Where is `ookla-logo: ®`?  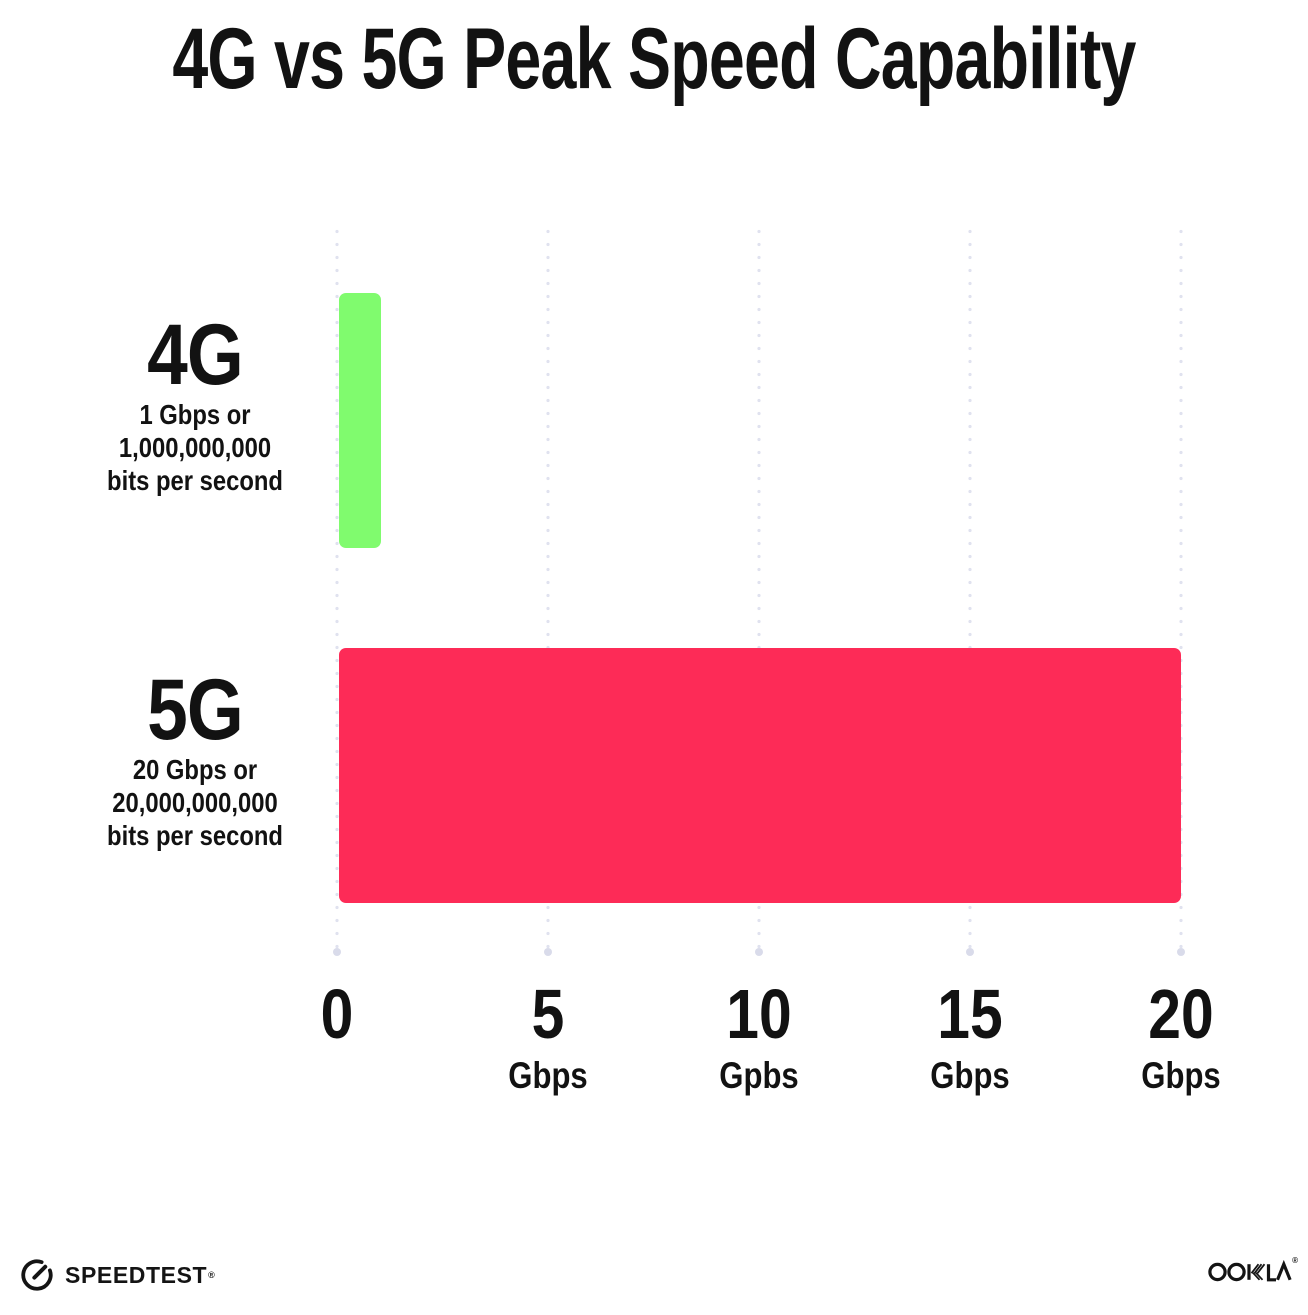
ookla-logo: ® is located at coordinates (1253, 1272).